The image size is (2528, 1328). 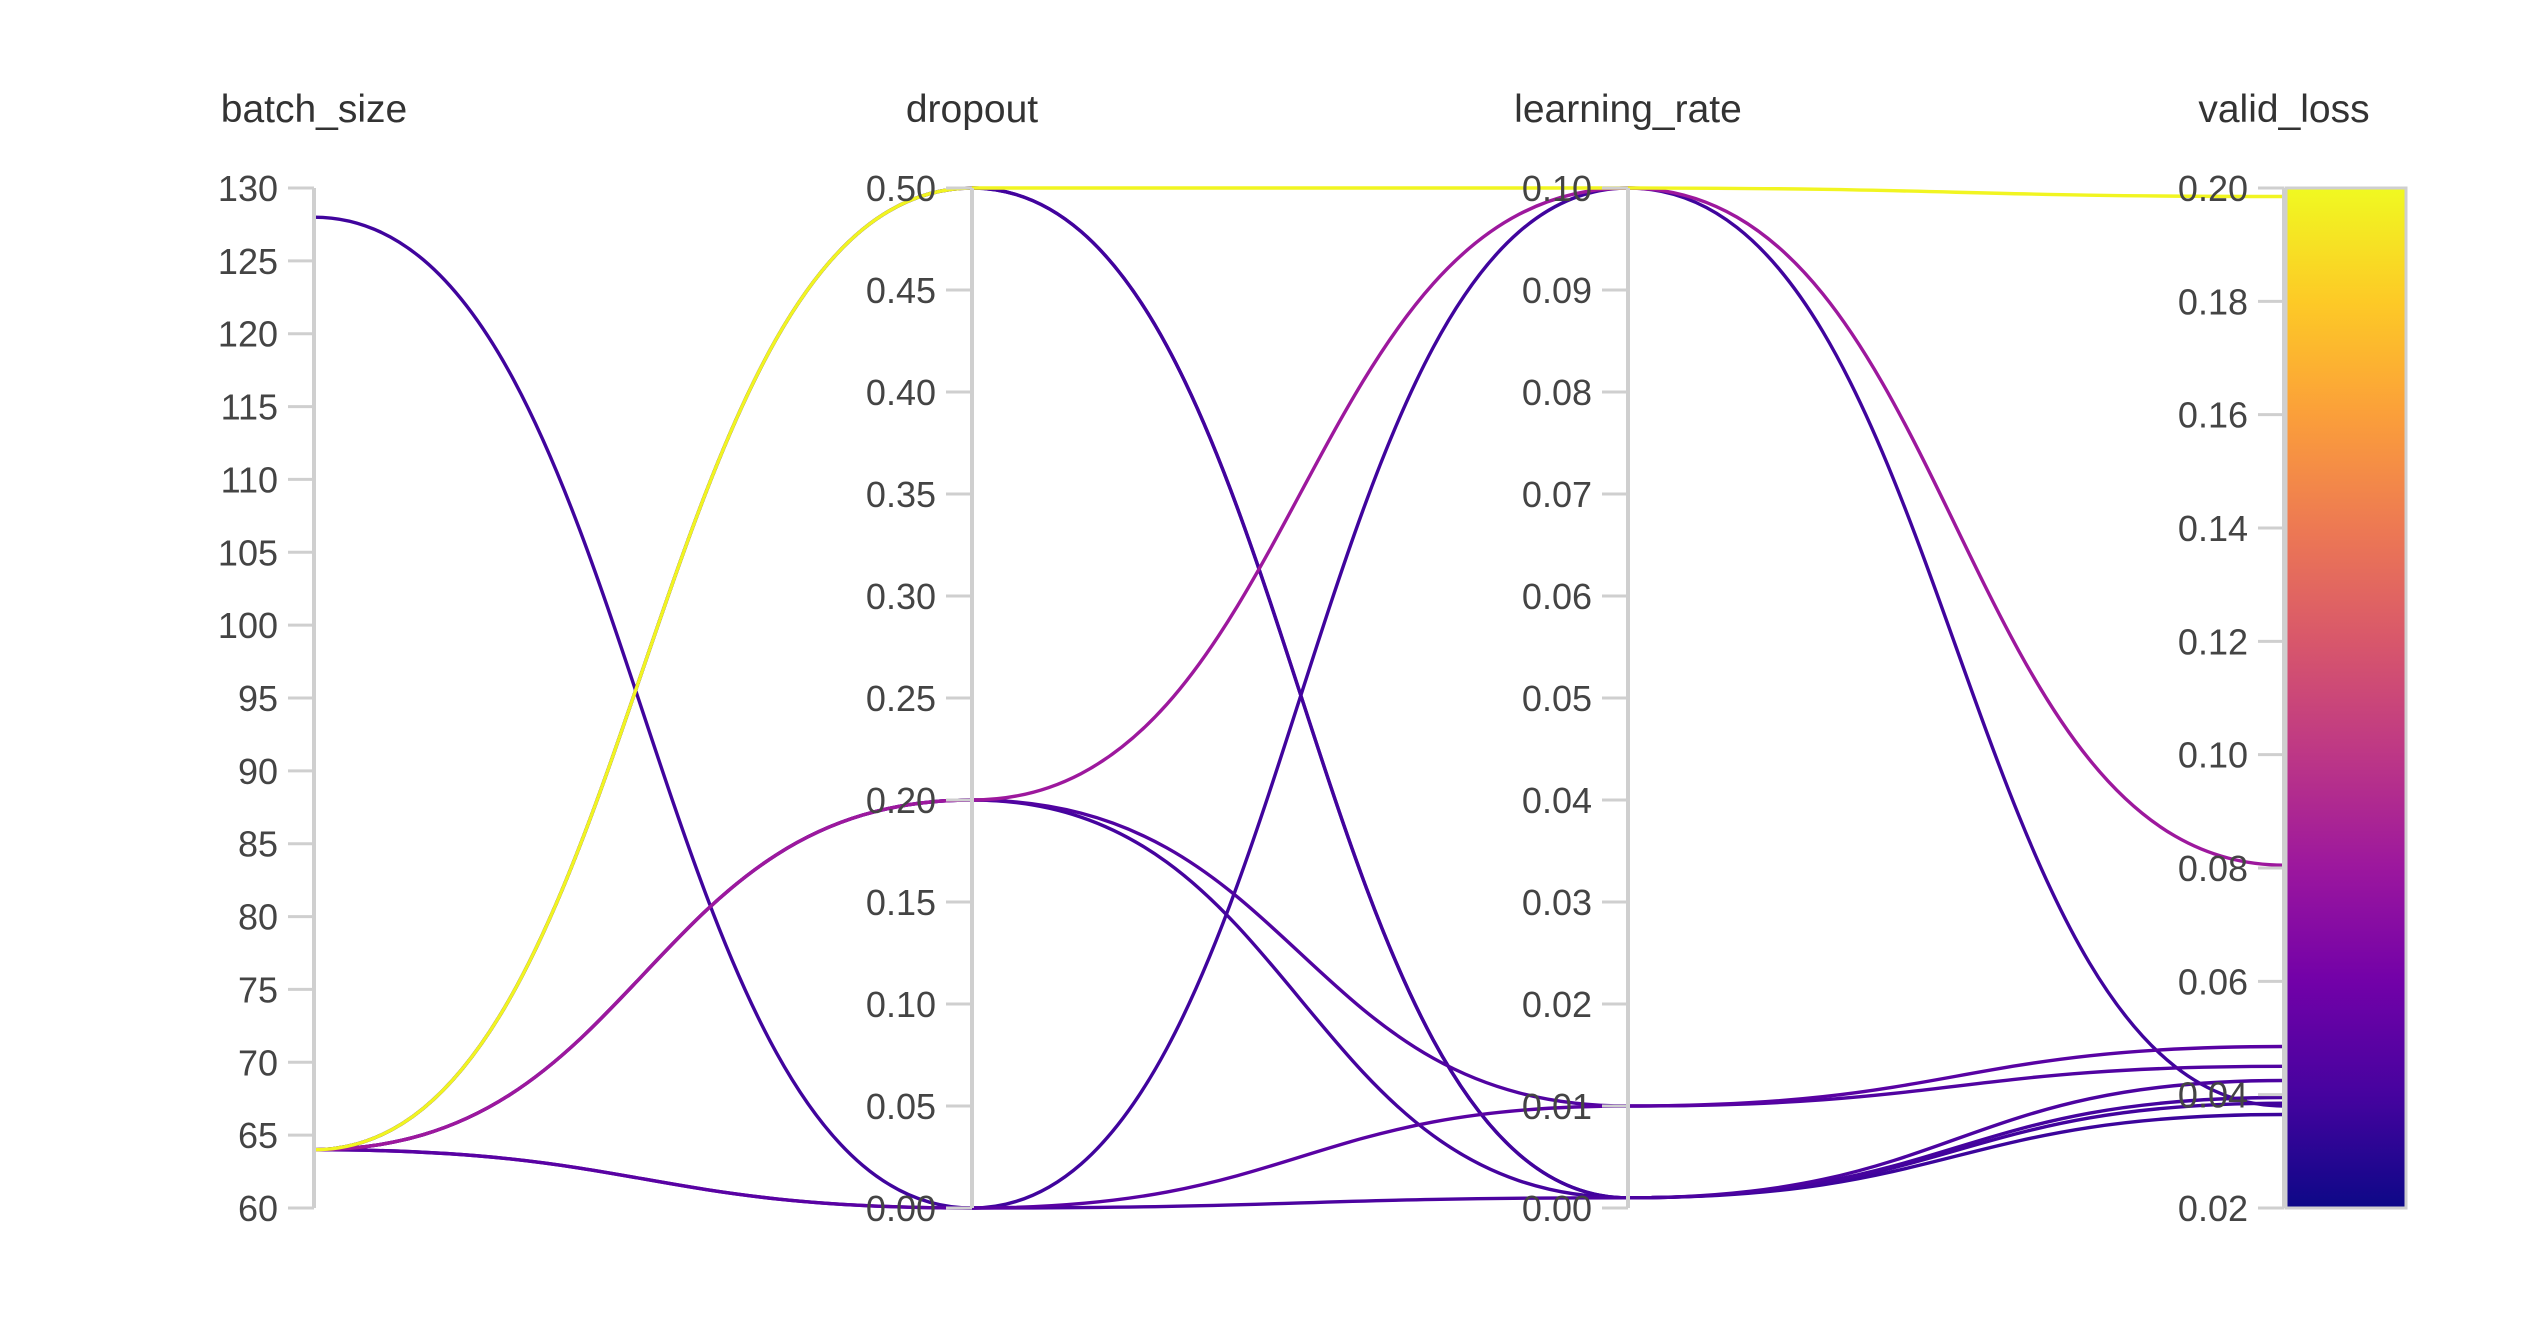 I want to click on tick-label: 0.40, so click(x=901, y=392).